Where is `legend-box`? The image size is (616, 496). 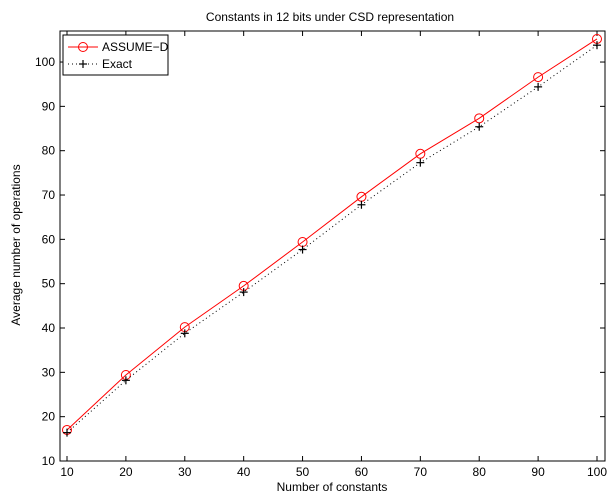 legend-box is located at coordinates (115, 55).